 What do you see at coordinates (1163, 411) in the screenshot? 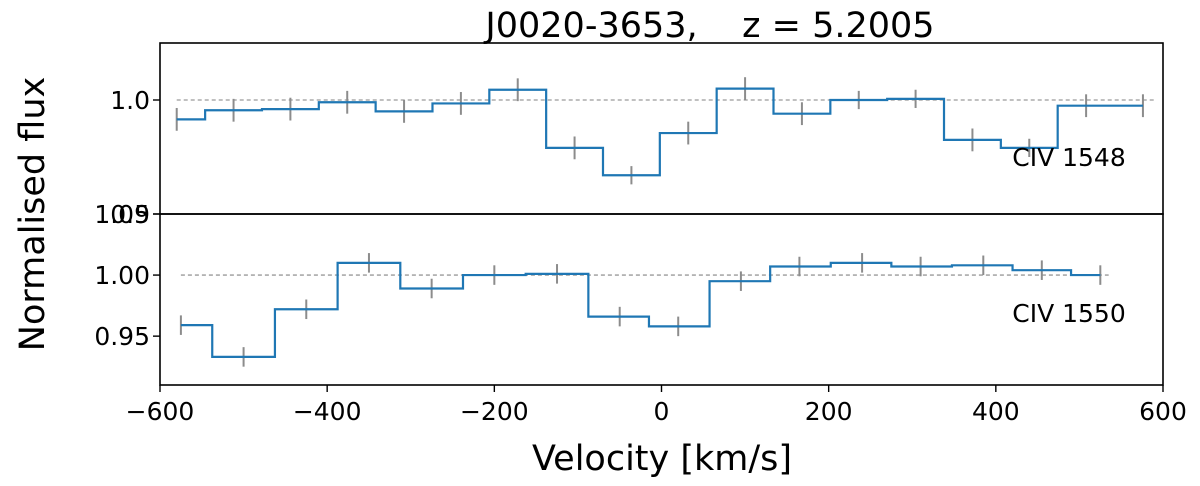
I see `x-tick-label: 600` at bounding box center [1163, 411].